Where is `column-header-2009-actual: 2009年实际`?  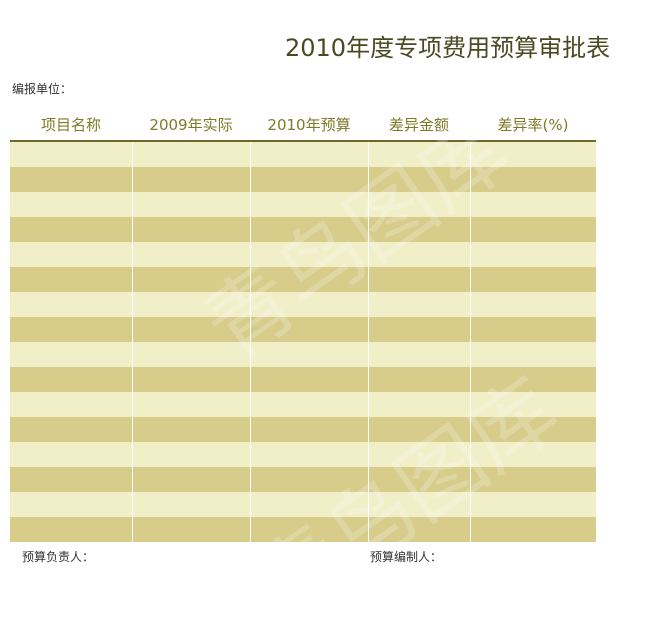 column-header-2009-actual: 2009年实际 is located at coordinates (191, 125).